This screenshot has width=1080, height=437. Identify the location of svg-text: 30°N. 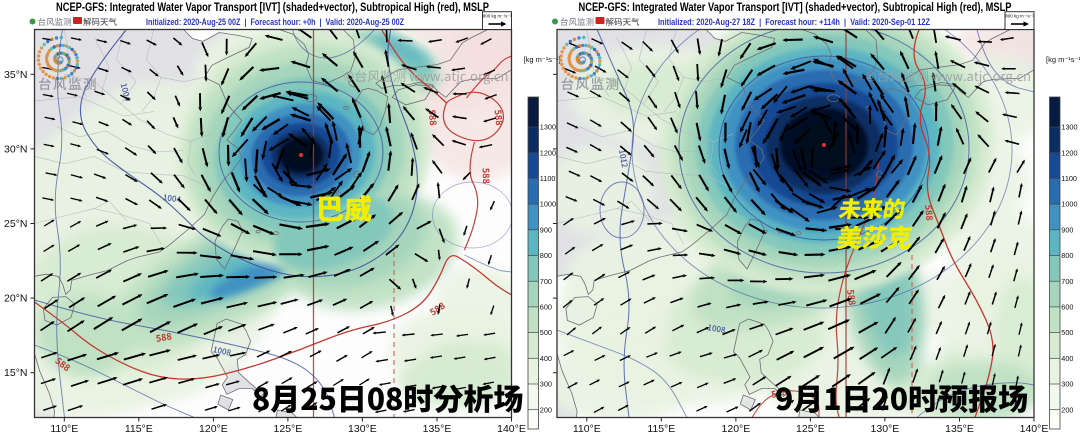
(15, 149).